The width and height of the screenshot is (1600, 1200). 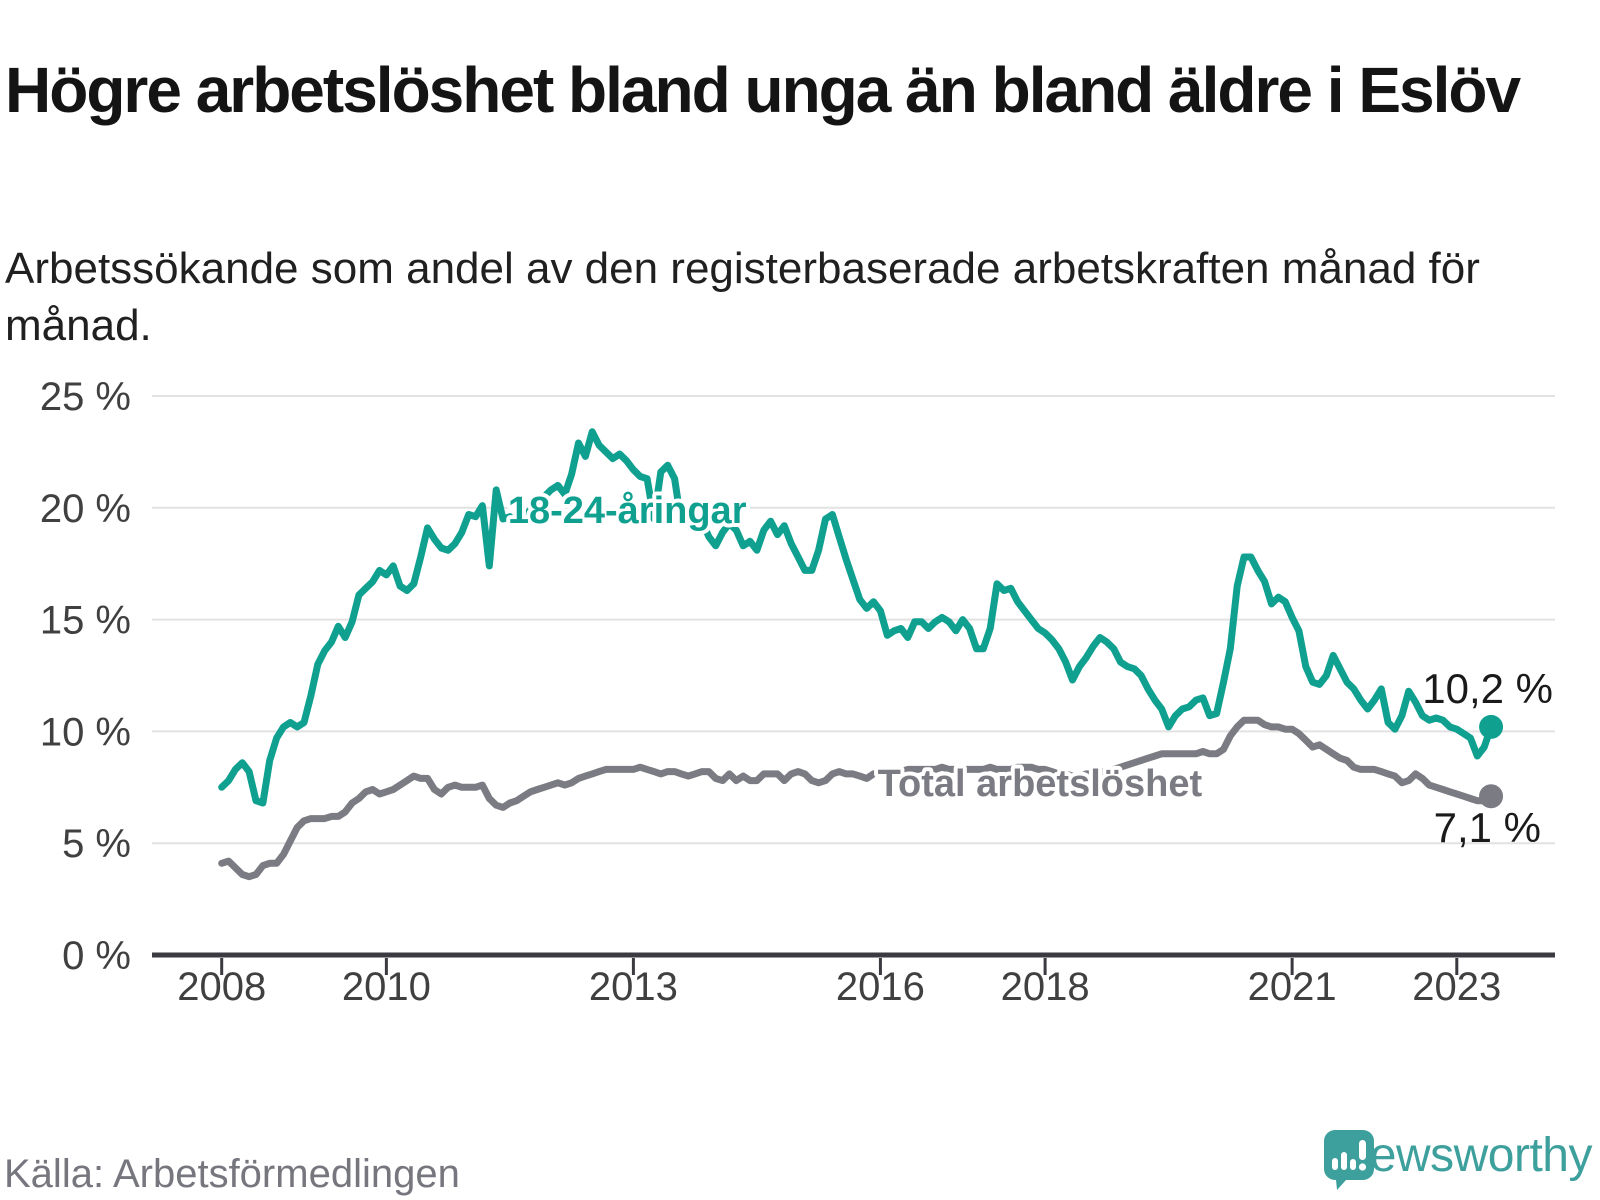 I want to click on end-dot-total, so click(x=1491, y=796).